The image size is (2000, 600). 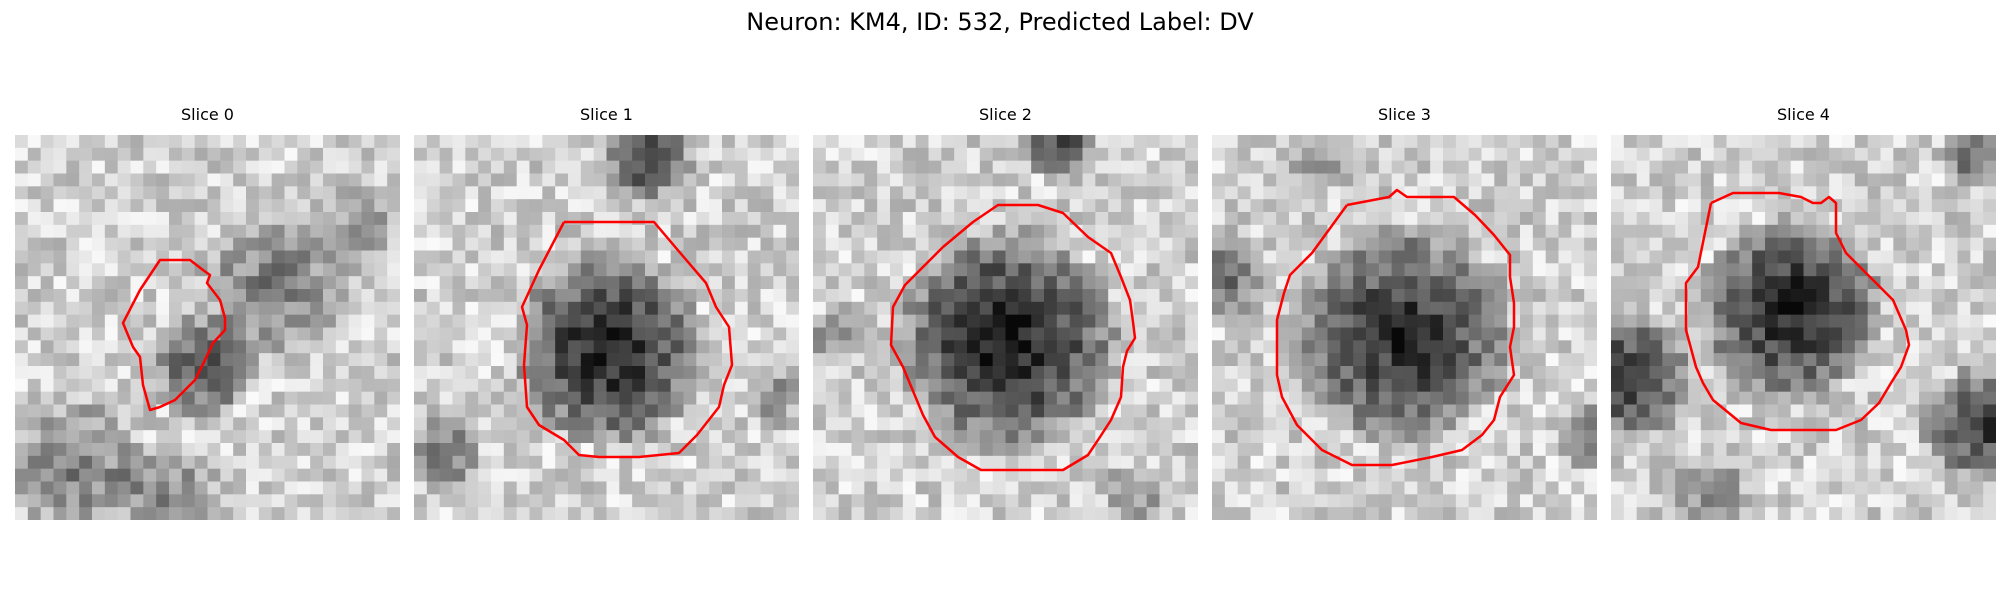 I want to click on slice-title: Slice 1, so click(x=606, y=114).